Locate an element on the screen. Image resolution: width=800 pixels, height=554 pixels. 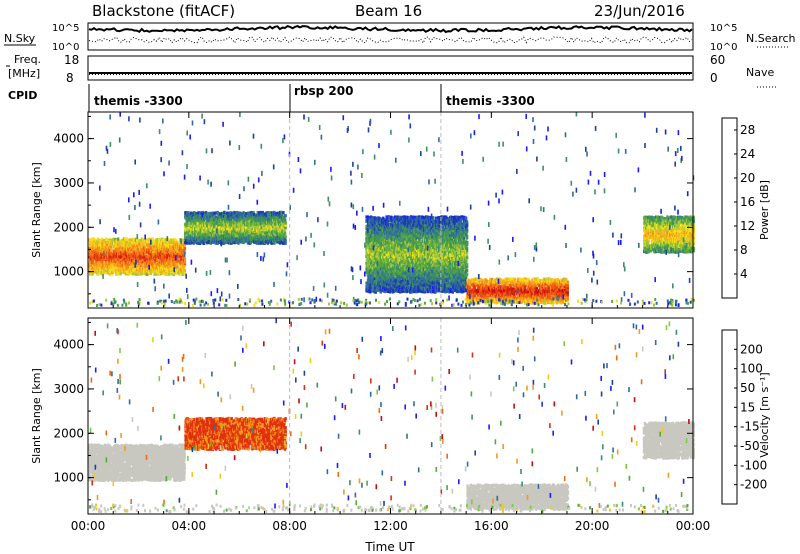
freq-panel: Freq. [MHz] 18 8 60 0 Nave is located at coordinates (392, 70).